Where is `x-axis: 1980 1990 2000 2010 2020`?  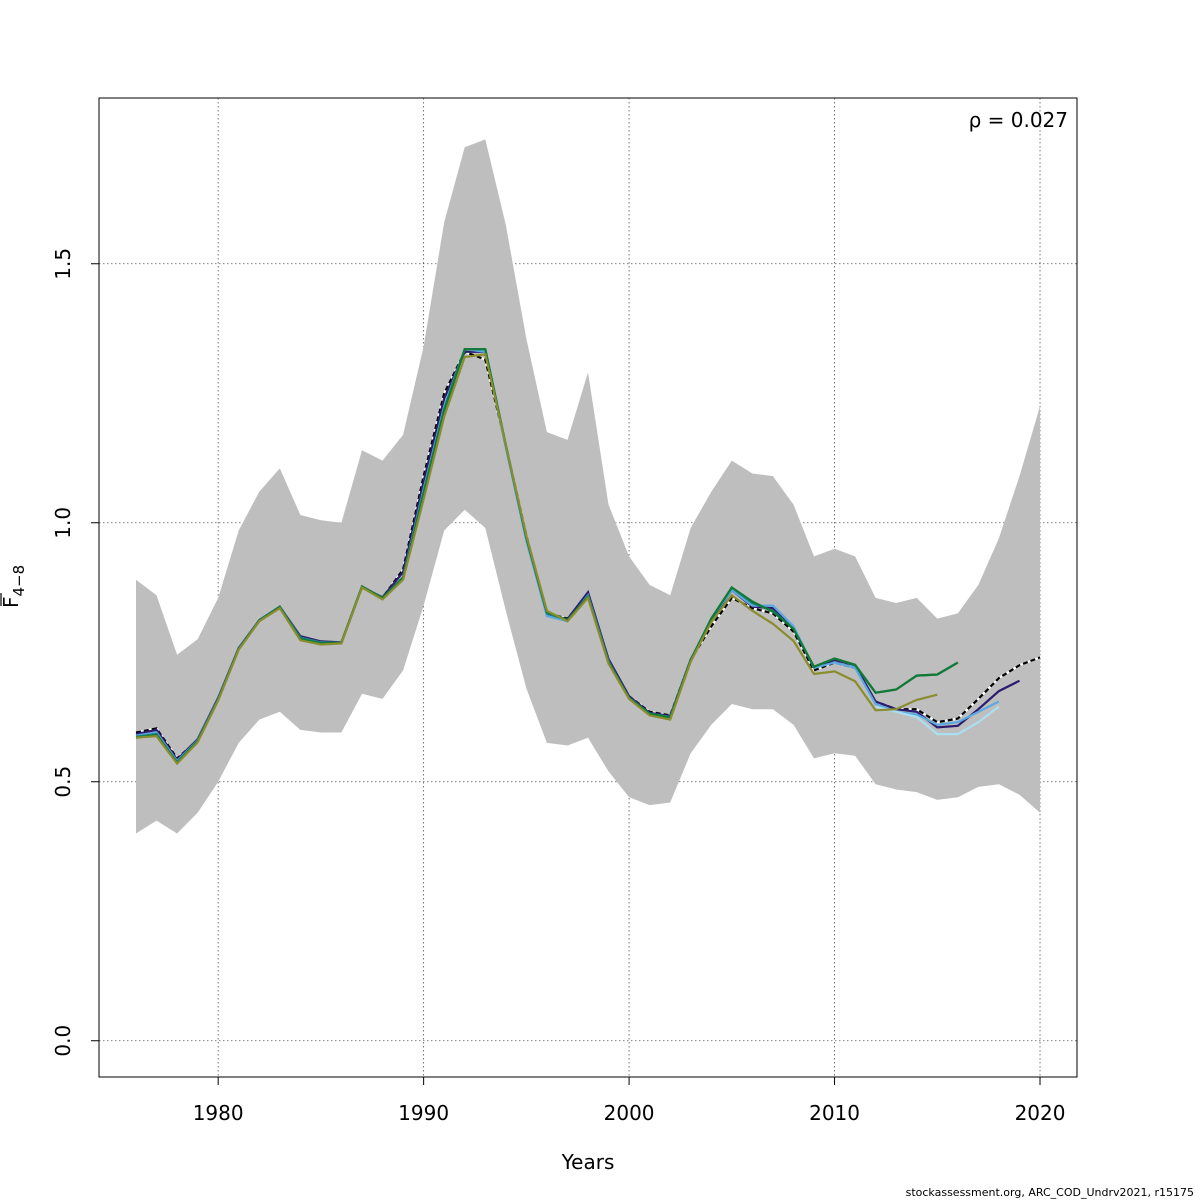
x-axis: 1980 1990 2000 2010 2020 is located at coordinates (629, 1101).